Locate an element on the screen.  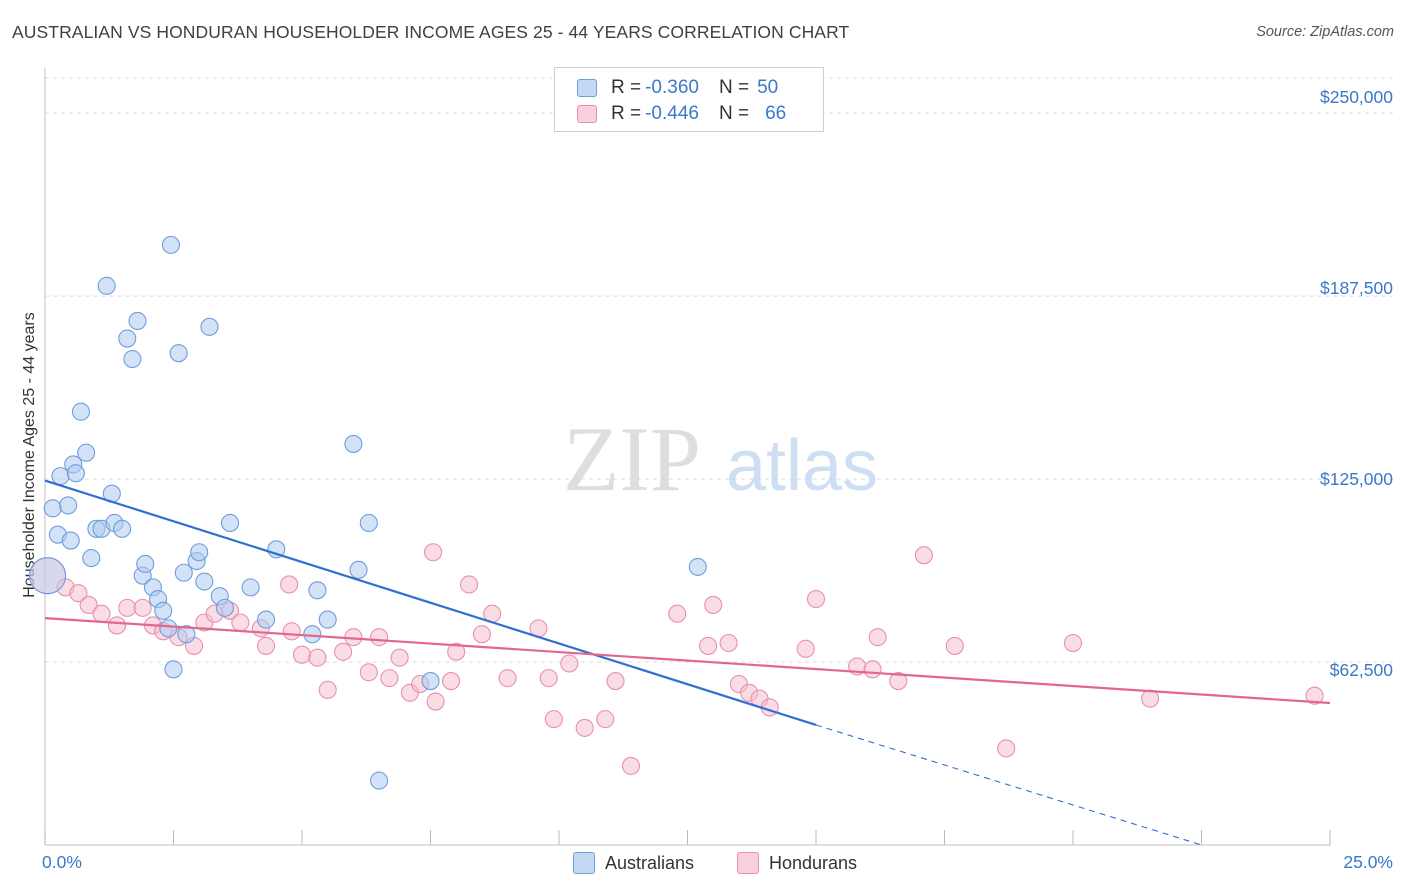
chart-source: Source: ZipAtlas.com is located at coordinates (1325, 32).